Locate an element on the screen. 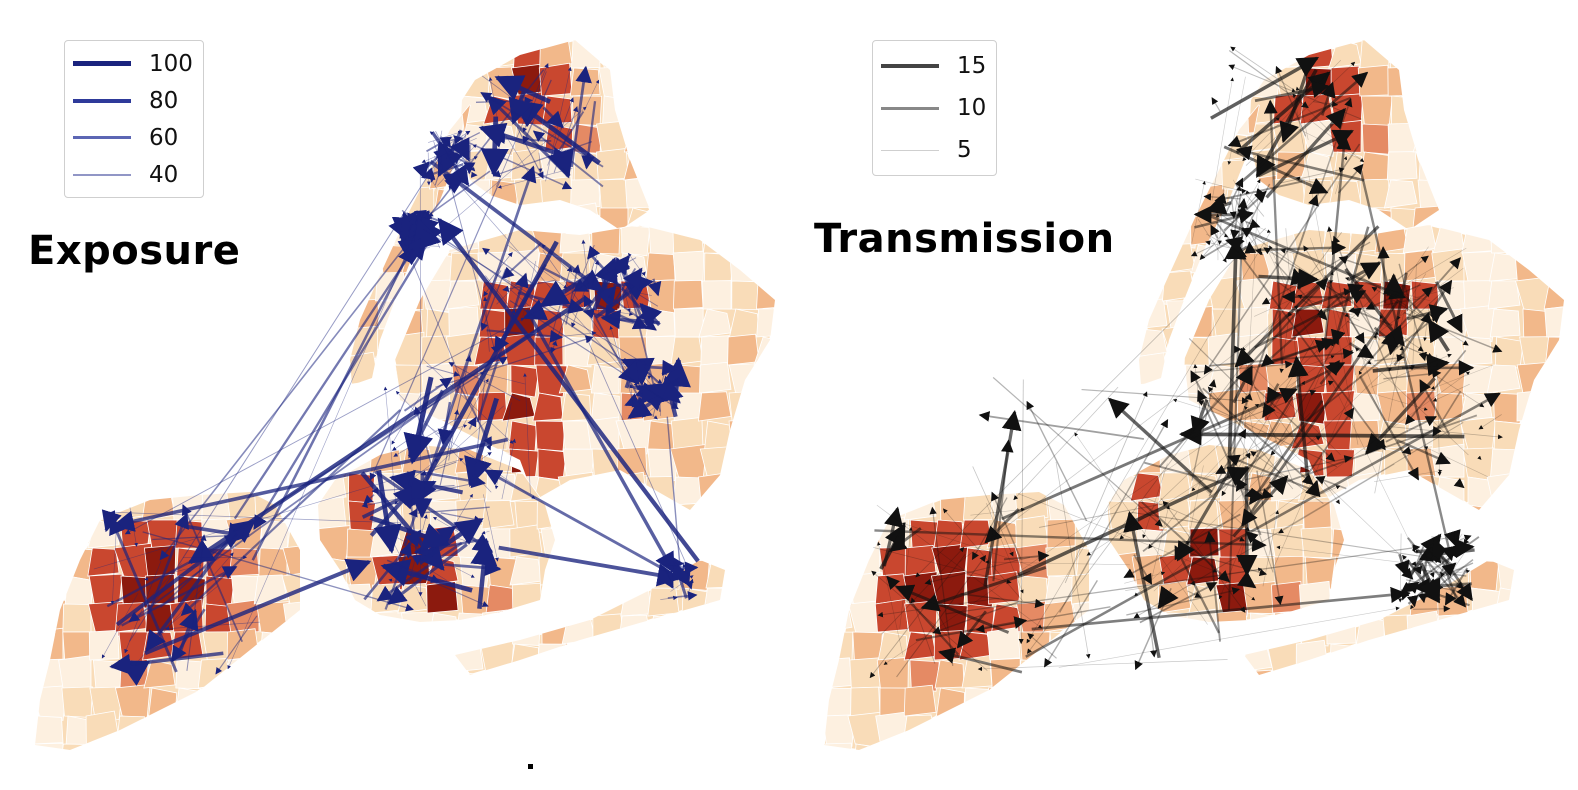 This screenshot has width=1578, height=790. legend-label: 60 is located at coordinates (164, 137).